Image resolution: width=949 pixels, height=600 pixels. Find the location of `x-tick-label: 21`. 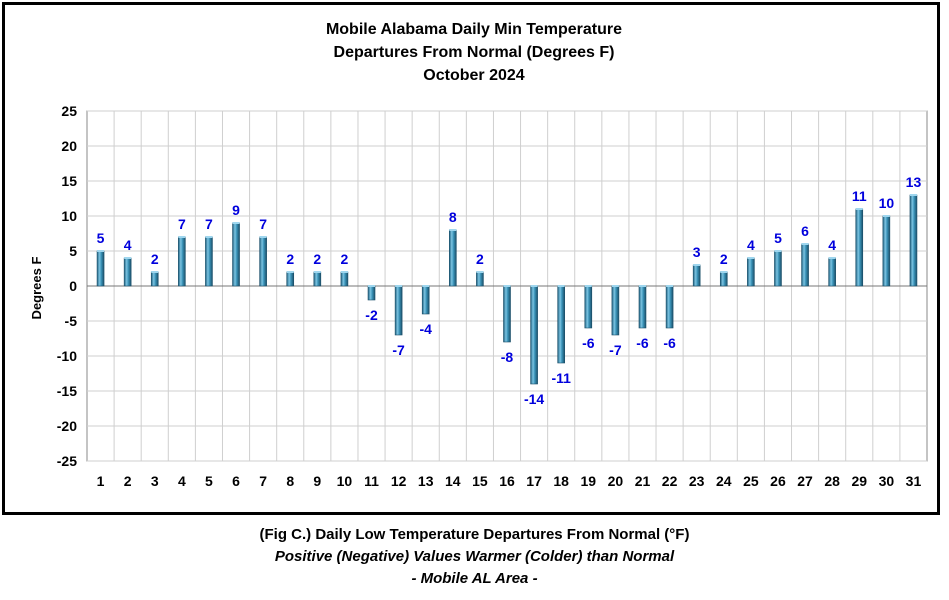

x-tick-label: 21 is located at coordinates (643, 481).